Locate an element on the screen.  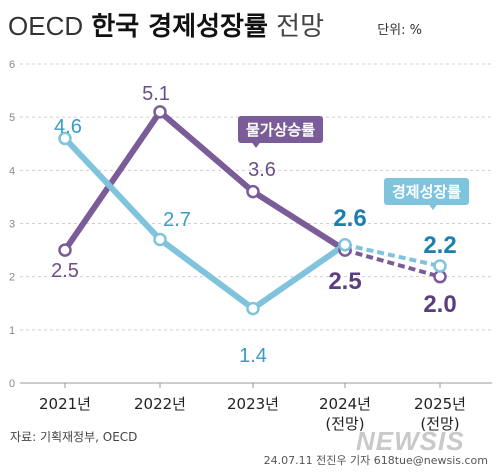
y-tick-label: 1 is located at coordinates (12, 331).